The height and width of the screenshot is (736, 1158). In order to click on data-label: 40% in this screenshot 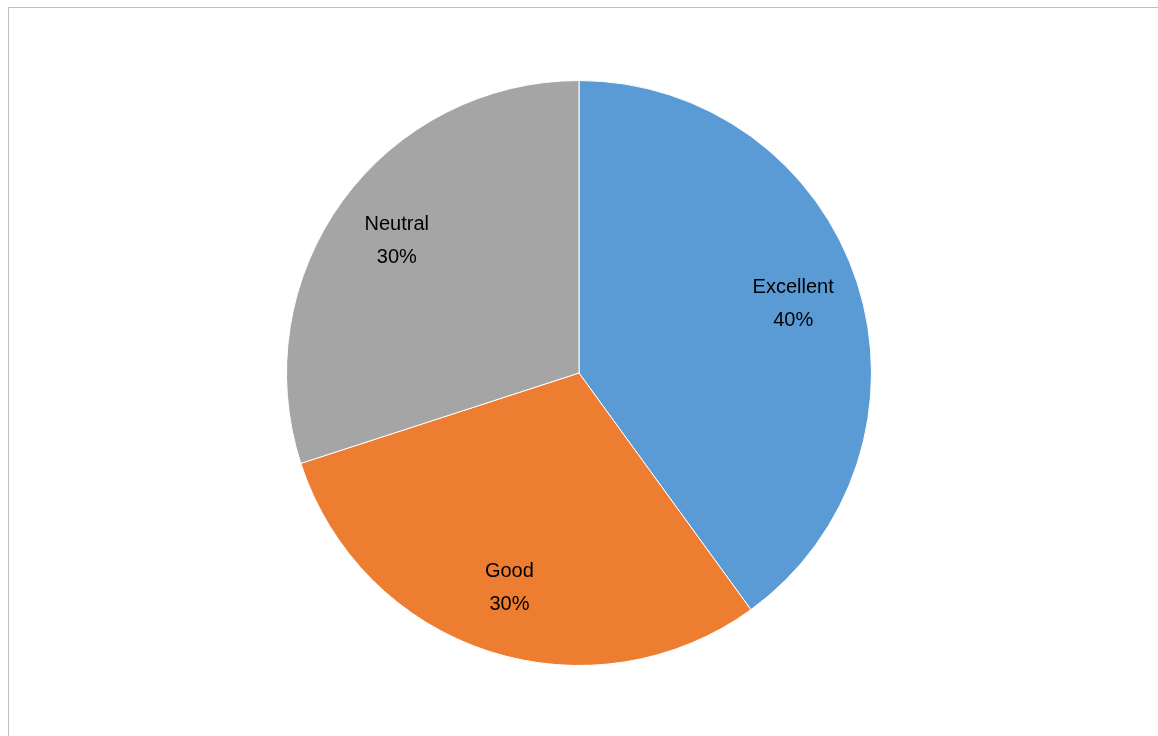, I will do `click(793, 318)`.